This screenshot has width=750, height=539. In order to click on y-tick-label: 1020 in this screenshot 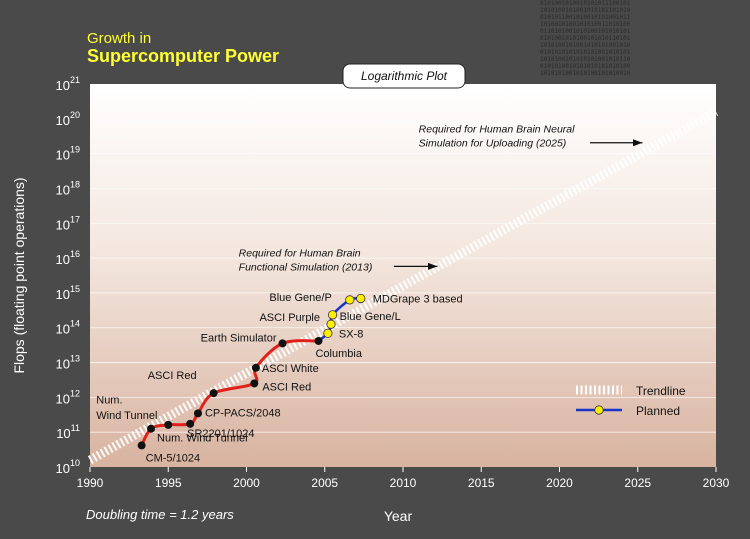, I will do `click(68, 119)`.